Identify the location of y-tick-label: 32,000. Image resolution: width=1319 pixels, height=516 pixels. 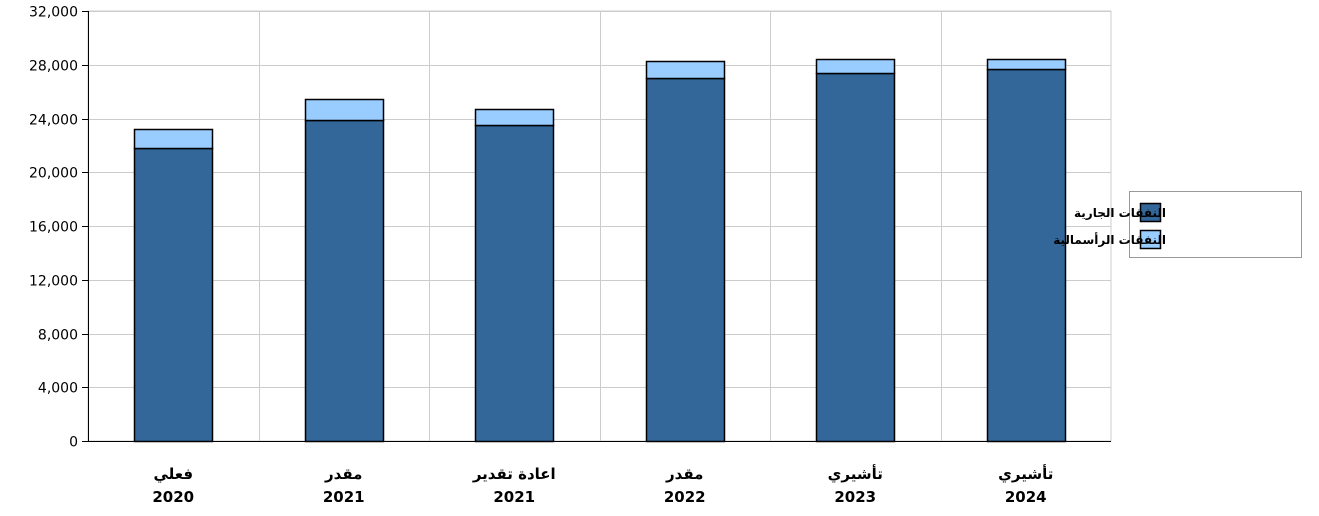
(53, 13).